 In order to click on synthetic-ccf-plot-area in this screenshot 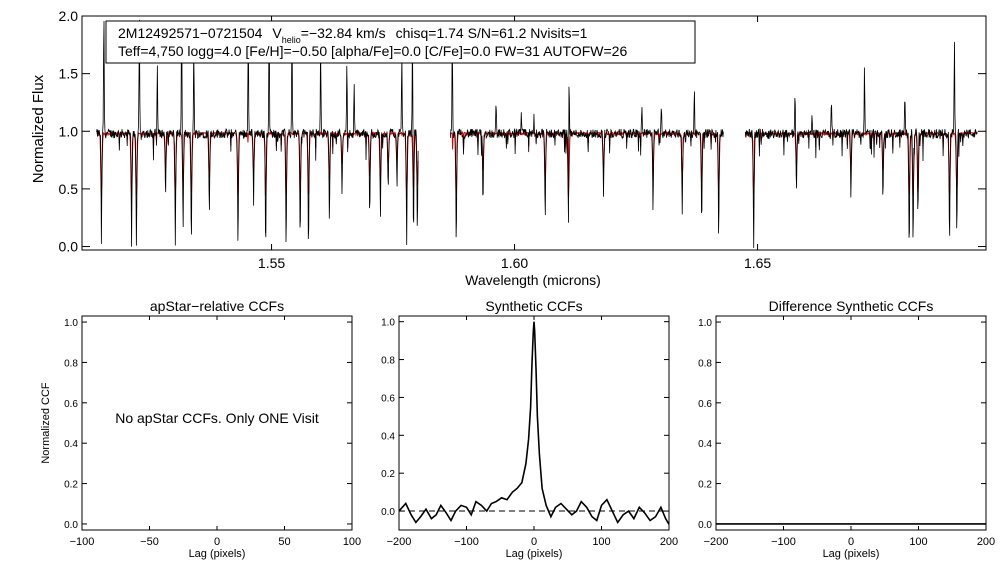, I will do `click(534, 423)`.